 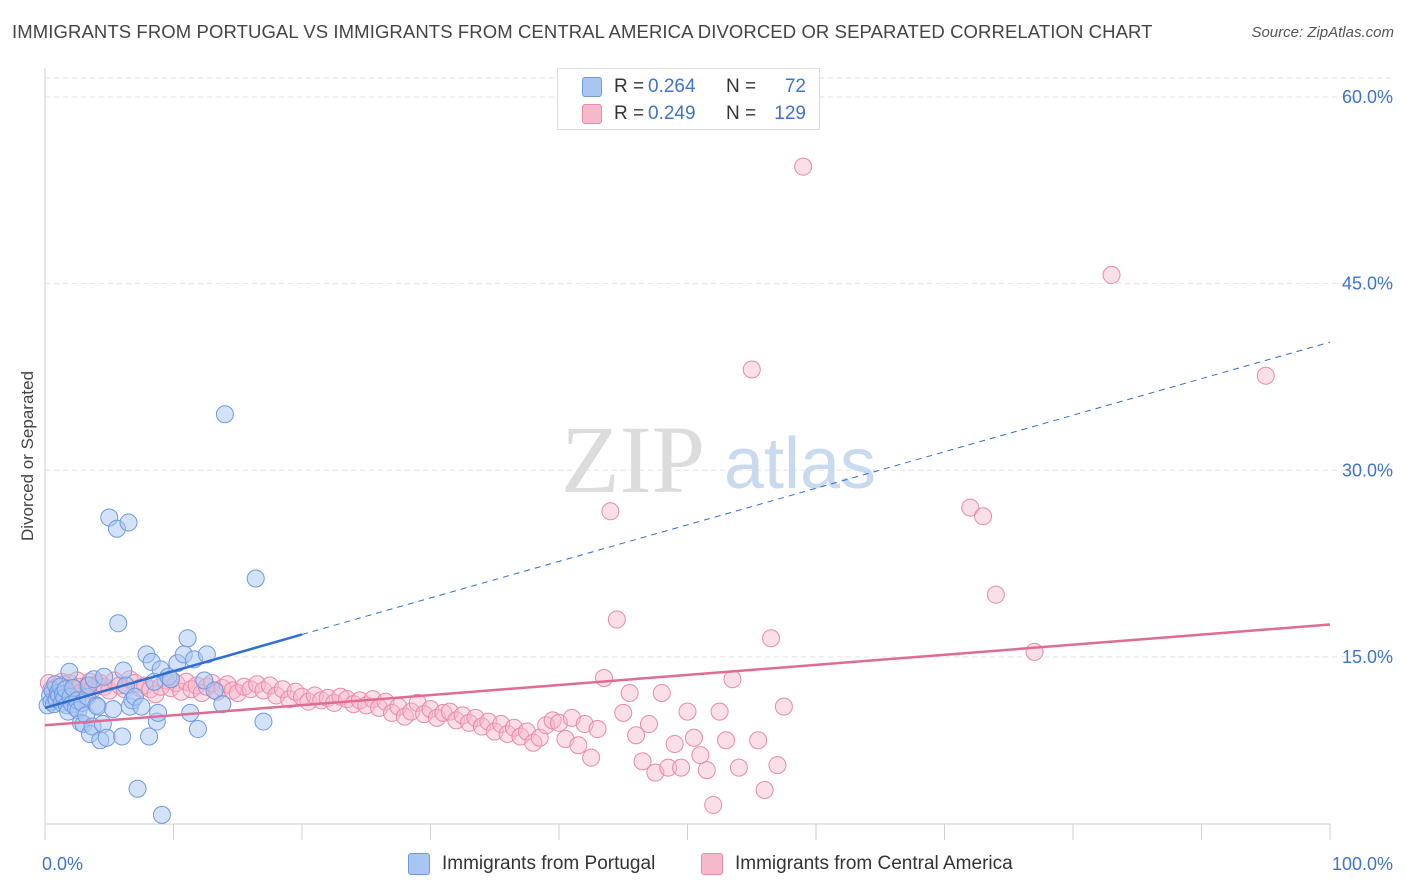 What do you see at coordinates (1367, 284) in the screenshot?
I see `y-tick-label: 45.0%` at bounding box center [1367, 284].